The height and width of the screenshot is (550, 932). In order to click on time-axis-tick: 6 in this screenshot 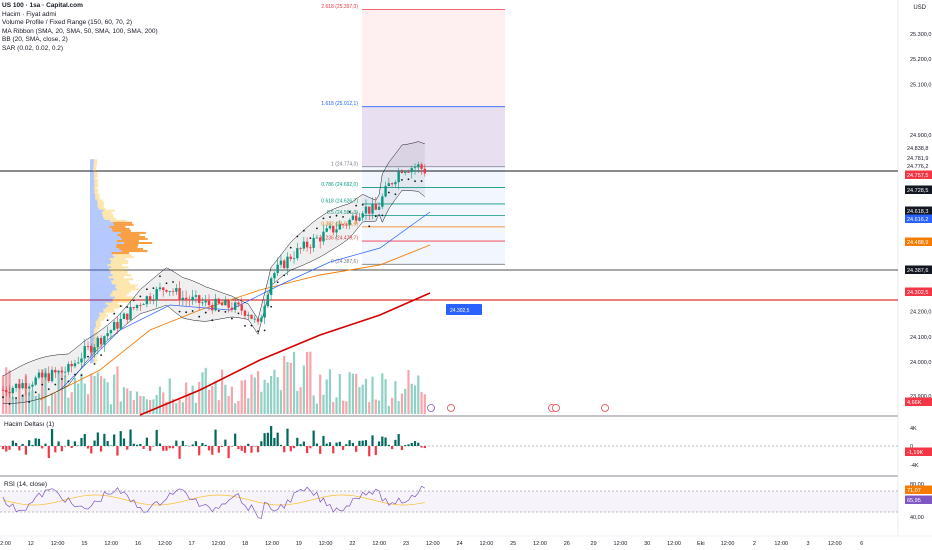, I will do `click(861, 544)`.